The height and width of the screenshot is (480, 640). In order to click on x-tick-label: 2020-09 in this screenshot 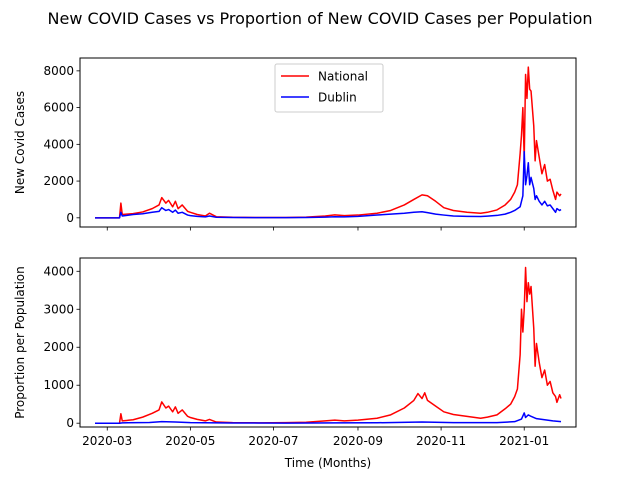, I will do `click(358, 441)`.